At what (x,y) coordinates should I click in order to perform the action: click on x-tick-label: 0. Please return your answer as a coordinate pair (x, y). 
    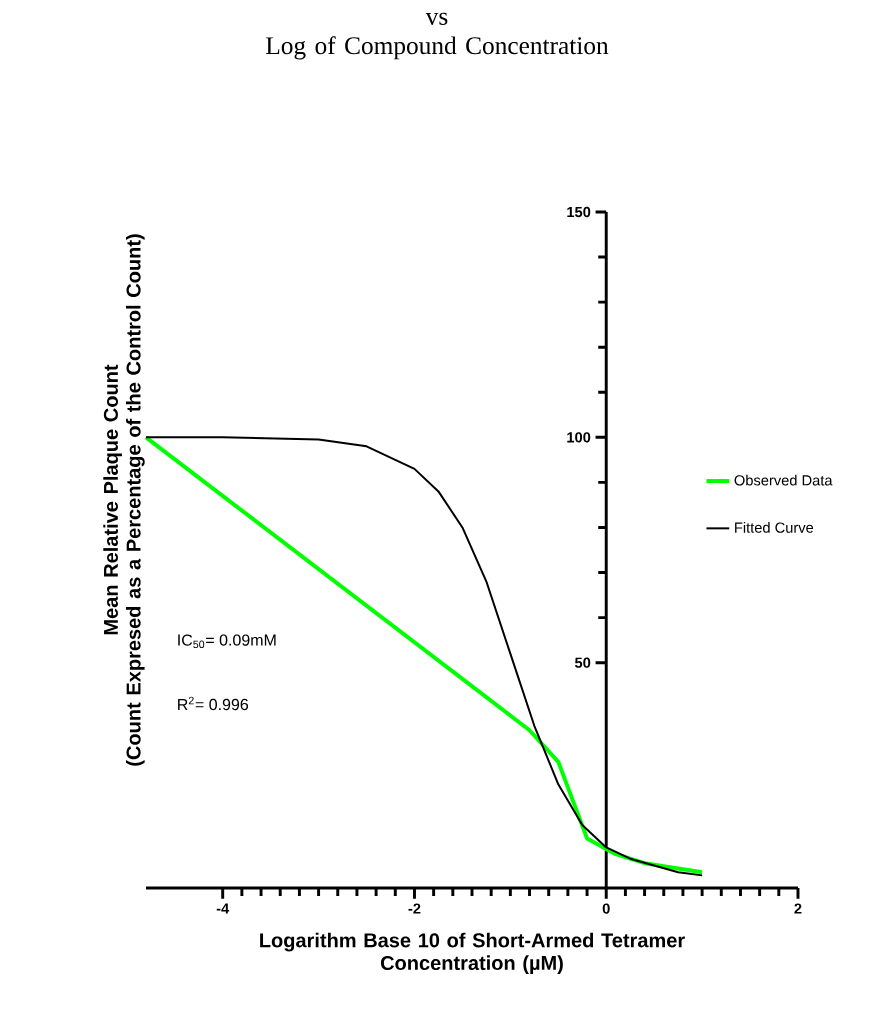
    Looking at the image, I should click on (606, 908).